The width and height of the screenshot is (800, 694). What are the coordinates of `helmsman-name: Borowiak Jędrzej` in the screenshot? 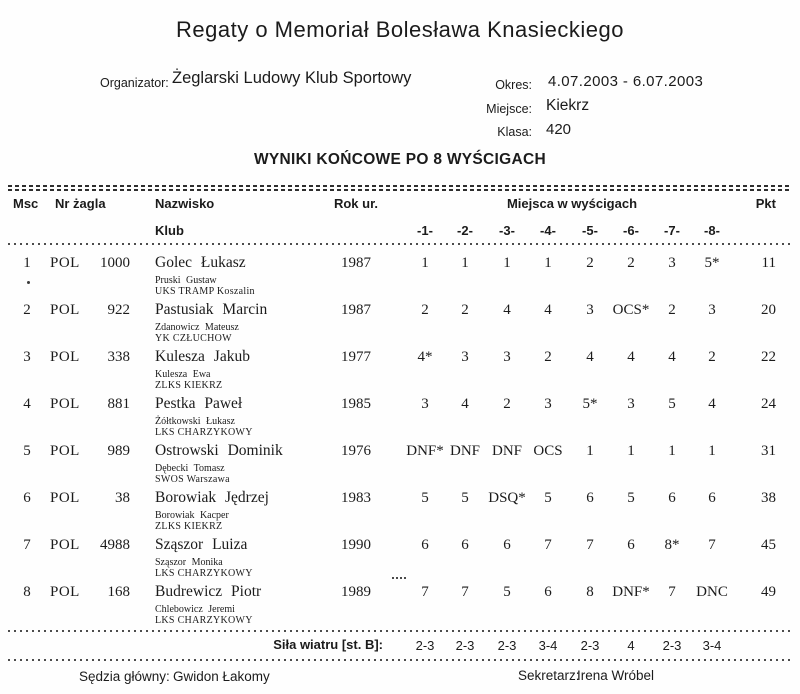 It's located at (212, 497).